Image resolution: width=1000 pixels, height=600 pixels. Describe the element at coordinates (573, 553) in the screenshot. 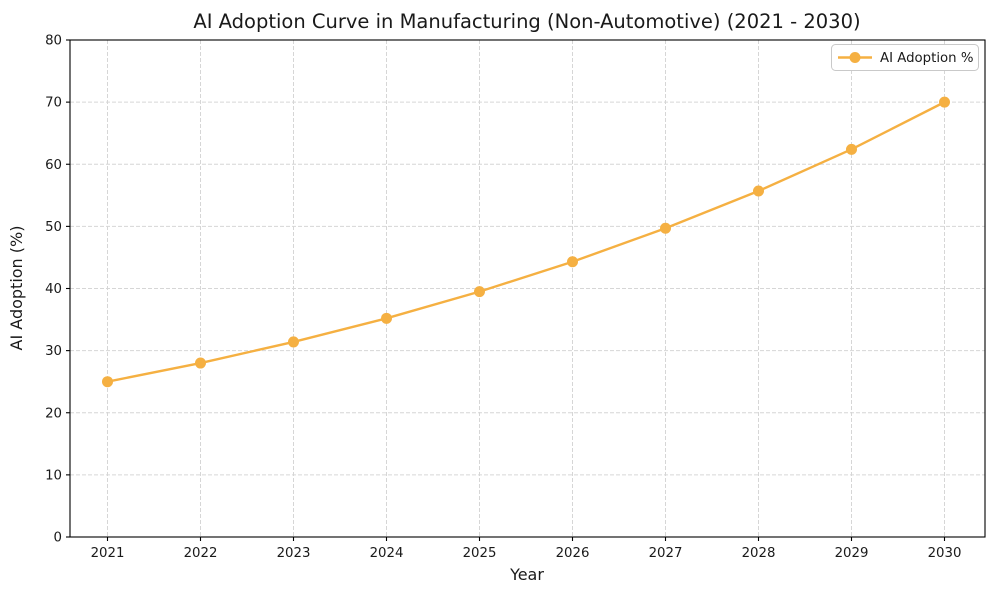

I see `x-tick-label-2026: 2026` at that location.